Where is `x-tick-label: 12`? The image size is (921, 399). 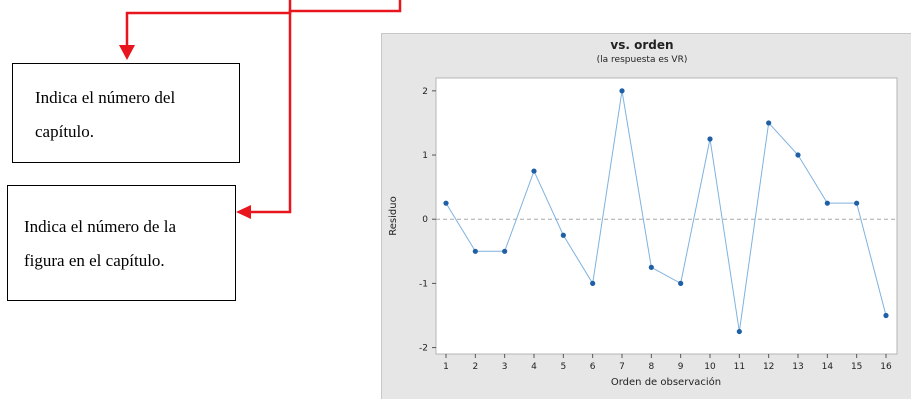
x-tick-label: 12 is located at coordinates (768, 367).